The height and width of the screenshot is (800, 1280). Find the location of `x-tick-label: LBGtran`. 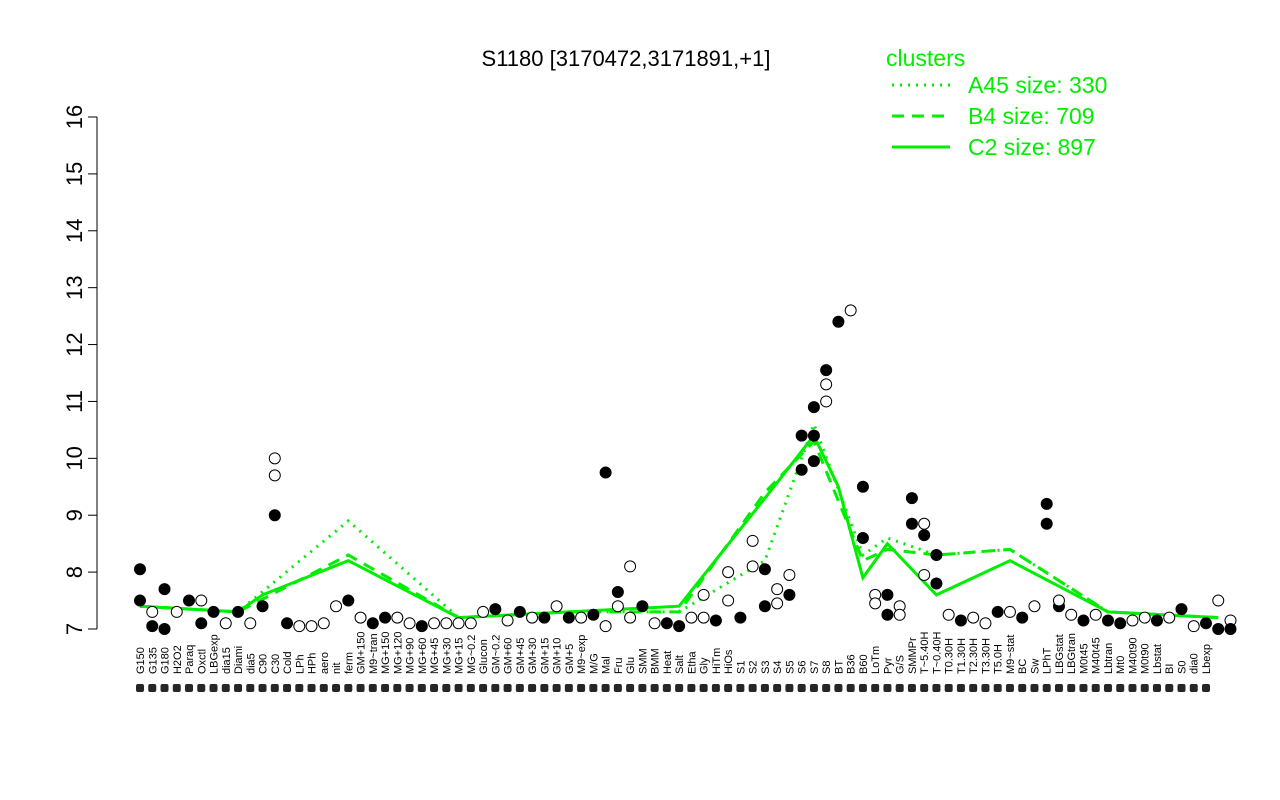

x-tick-label: LBGtran is located at coordinates (1072, 653).